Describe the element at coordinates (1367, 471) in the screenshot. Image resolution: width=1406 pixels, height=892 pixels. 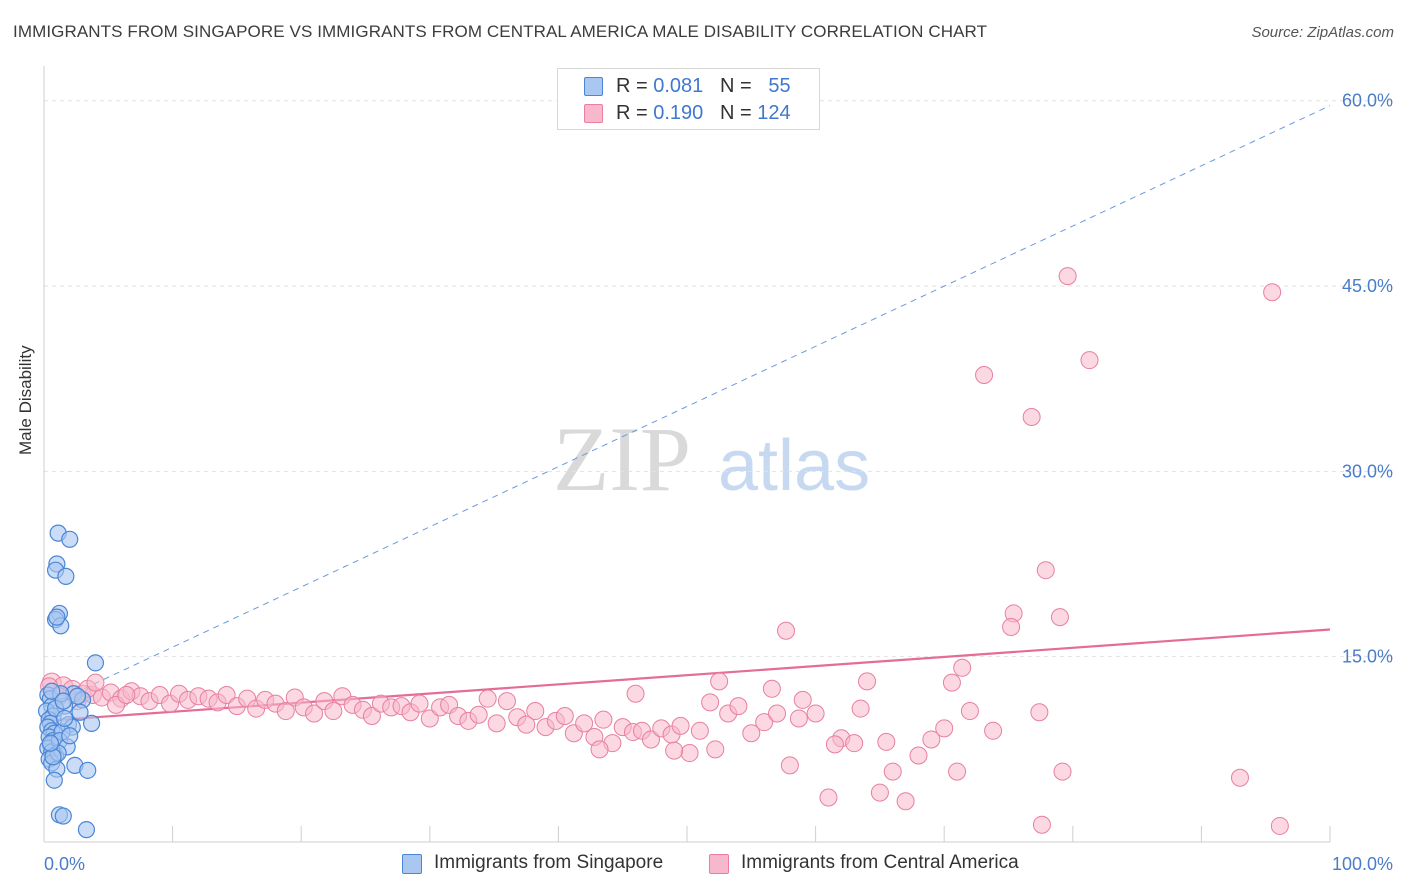
I see `y-tick-label-1: 30.0%` at that location.